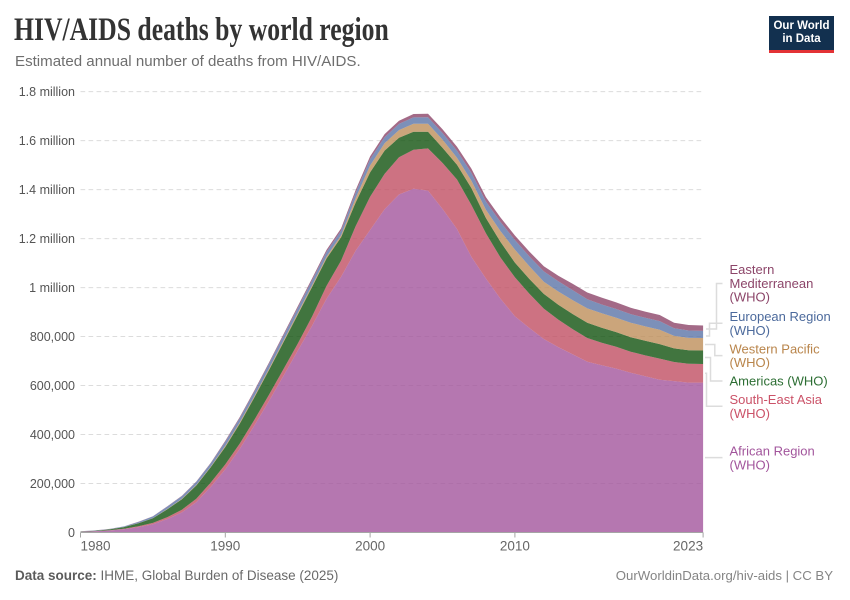  Describe the element at coordinates (47, 92) in the screenshot. I see `svg-text: 1.8 million` at that location.